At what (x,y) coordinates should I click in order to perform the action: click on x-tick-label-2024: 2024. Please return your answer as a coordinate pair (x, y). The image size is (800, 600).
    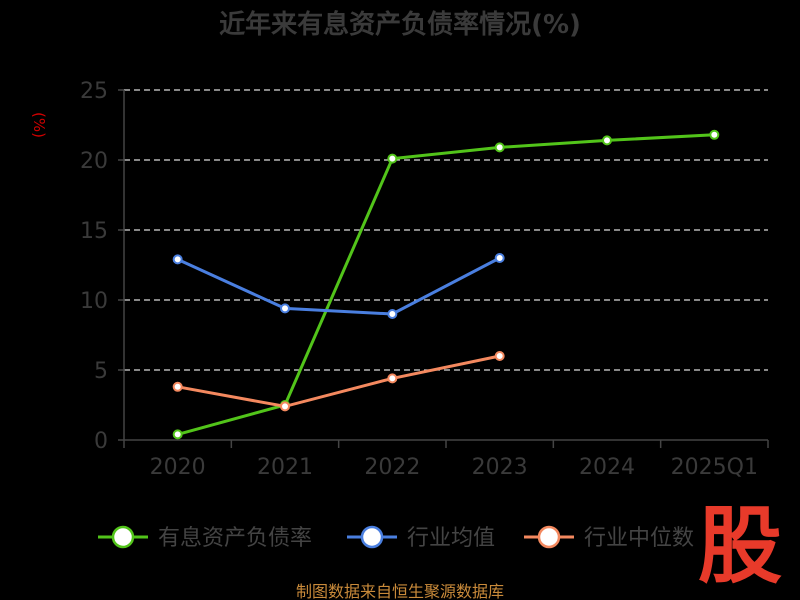
    Looking at the image, I should click on (607, 467).